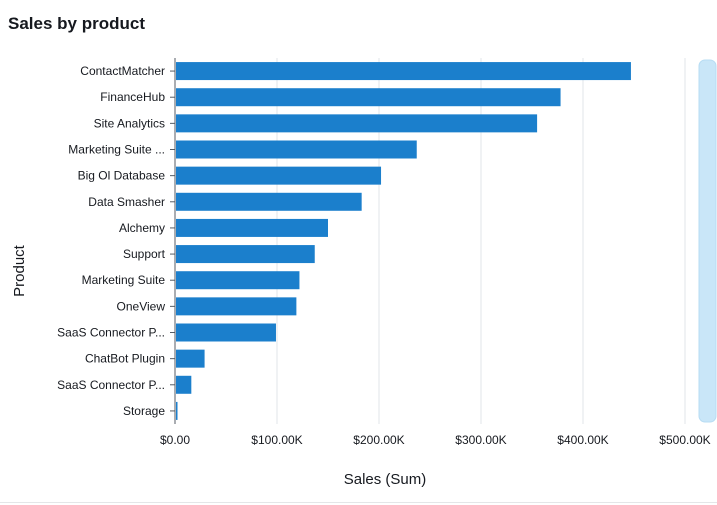 This screenshot has width=717, height=505. I want to click on x-axis-title: Sales (Sum), so click(385, 479).